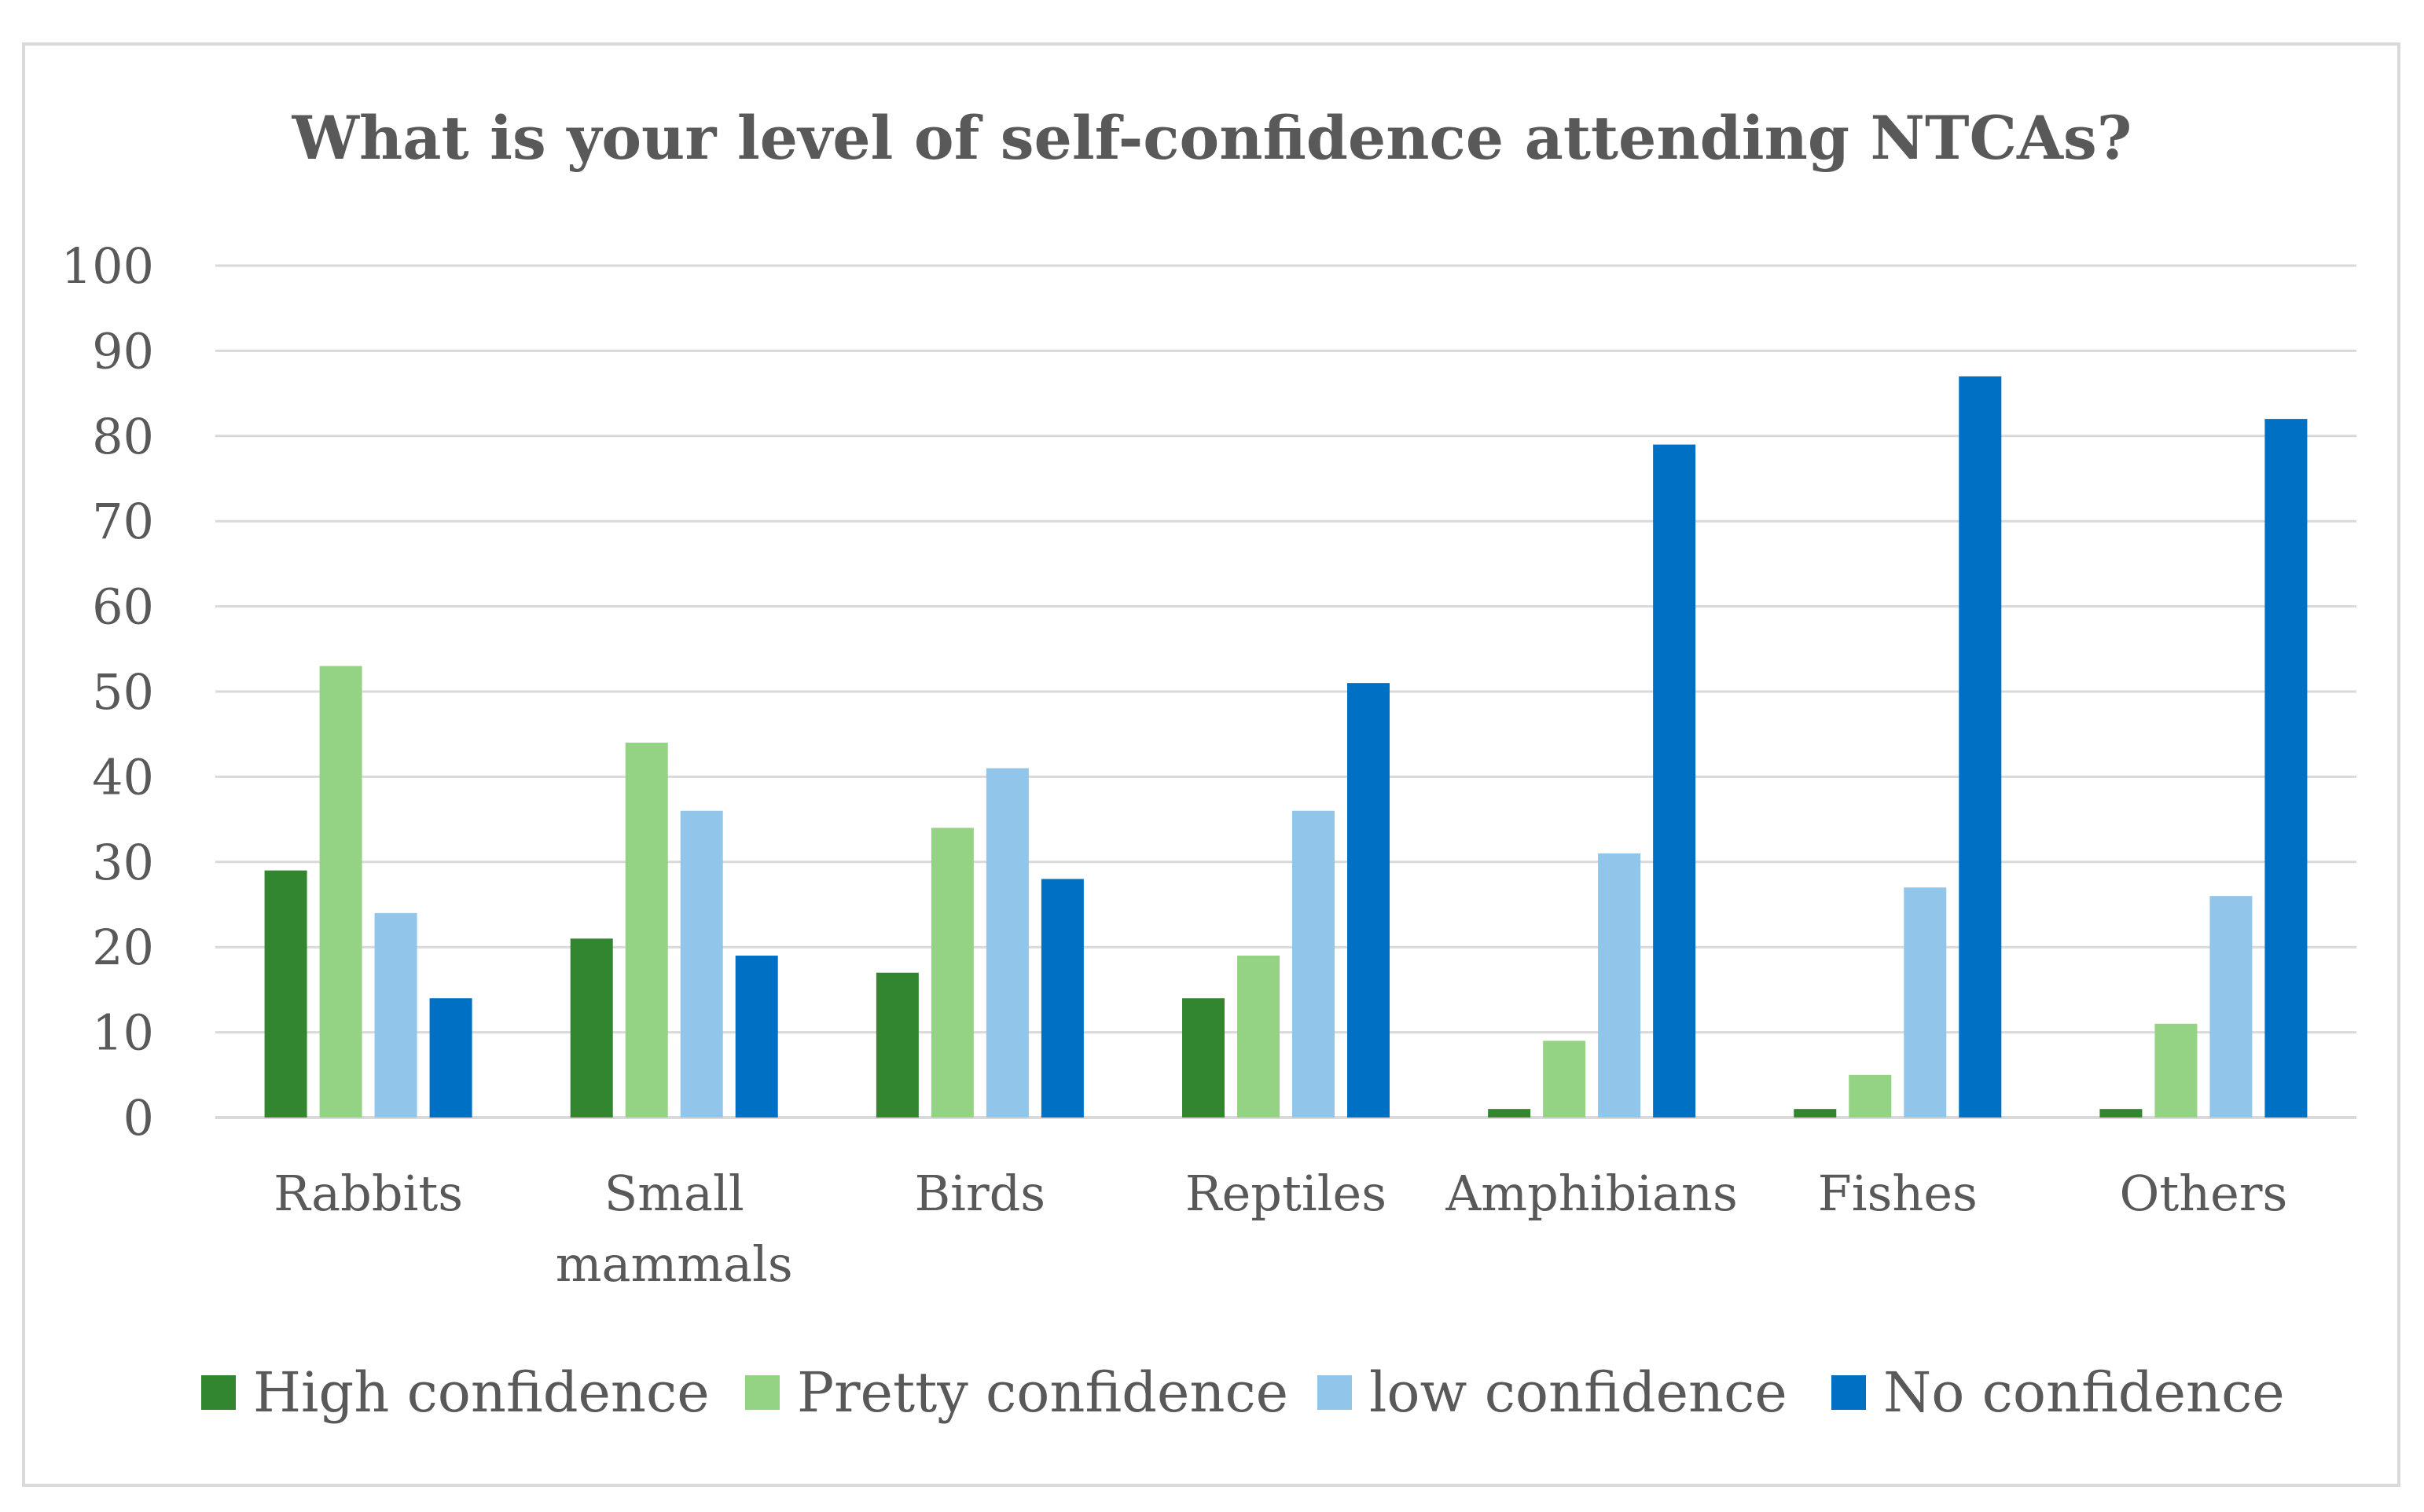 This screenshot has width=2424, height=1512. Describe the element at coordinates (1285, 1194) in the screenshot. I see `x-category-label: Reptiles` at that location.